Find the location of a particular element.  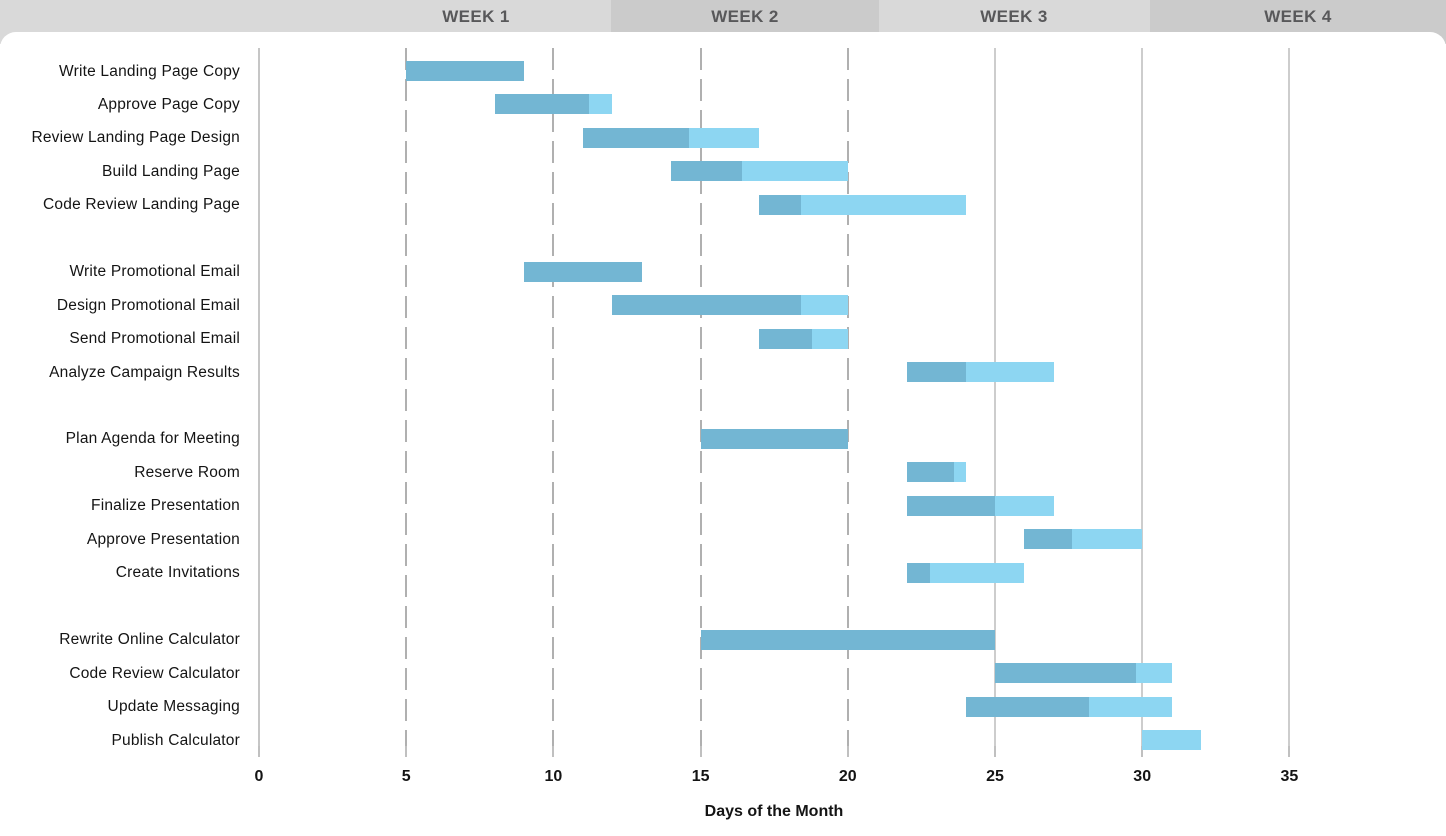

task-label-g3-4: Approve Presentation is located at coordinates (163, 539).